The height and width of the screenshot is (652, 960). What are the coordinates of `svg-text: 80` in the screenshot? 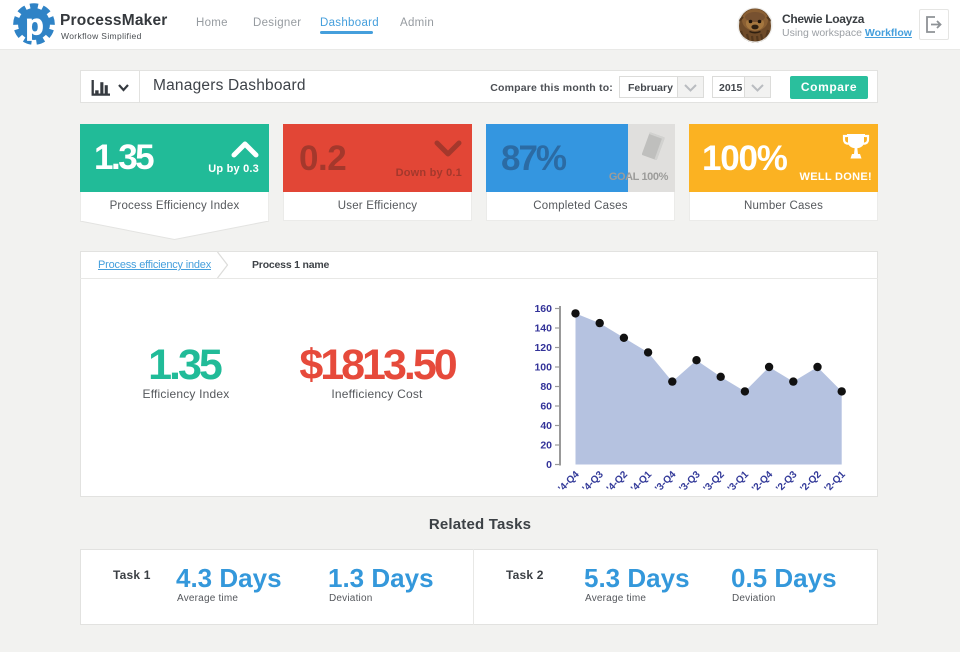 It's located at (546, 387).